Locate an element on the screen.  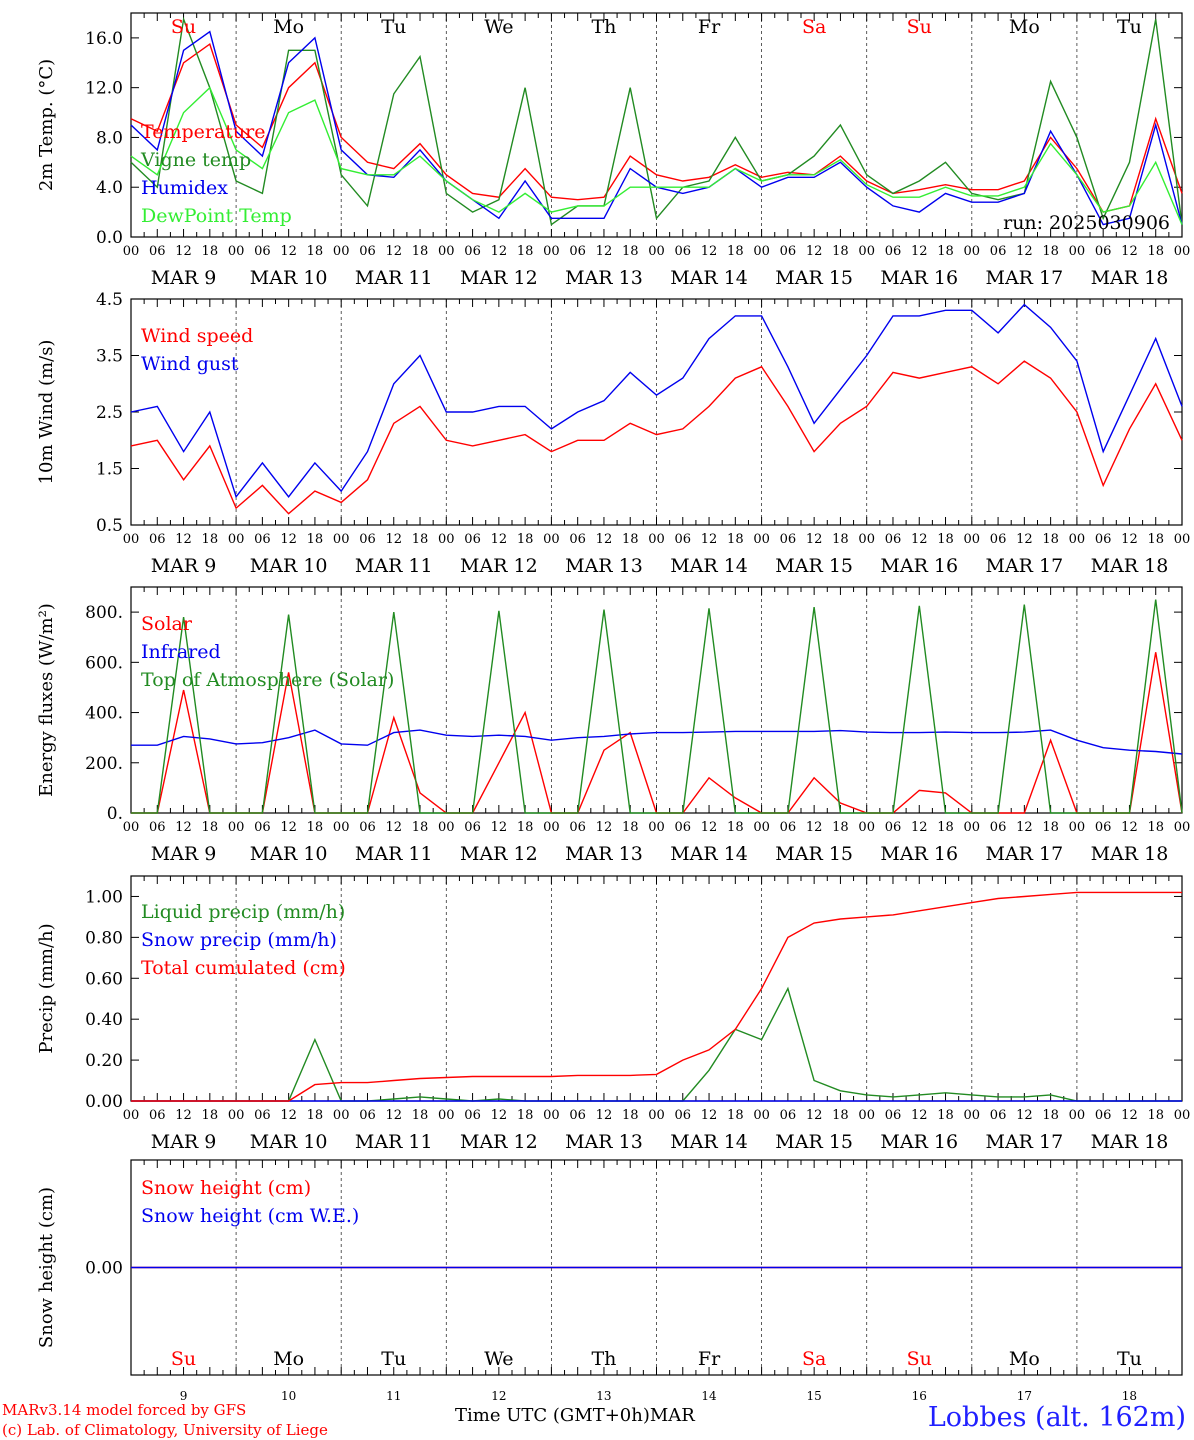
legend-entry: Vigne temp is located at coordinates (195, 160).